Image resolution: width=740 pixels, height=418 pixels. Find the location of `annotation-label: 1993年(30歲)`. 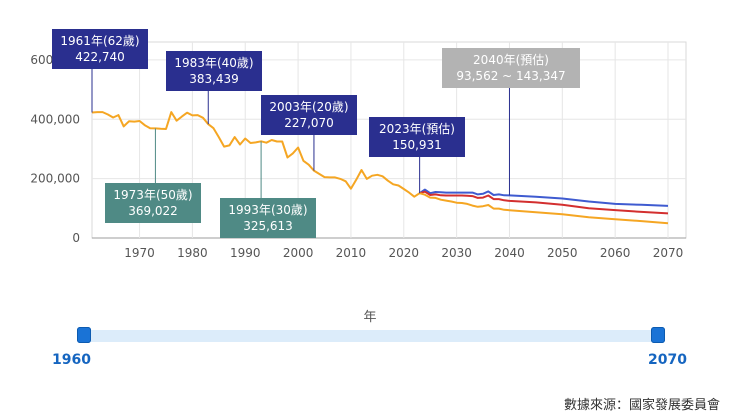

annotation-label: 1993年(30歲) is located at coordinates (267, 210).